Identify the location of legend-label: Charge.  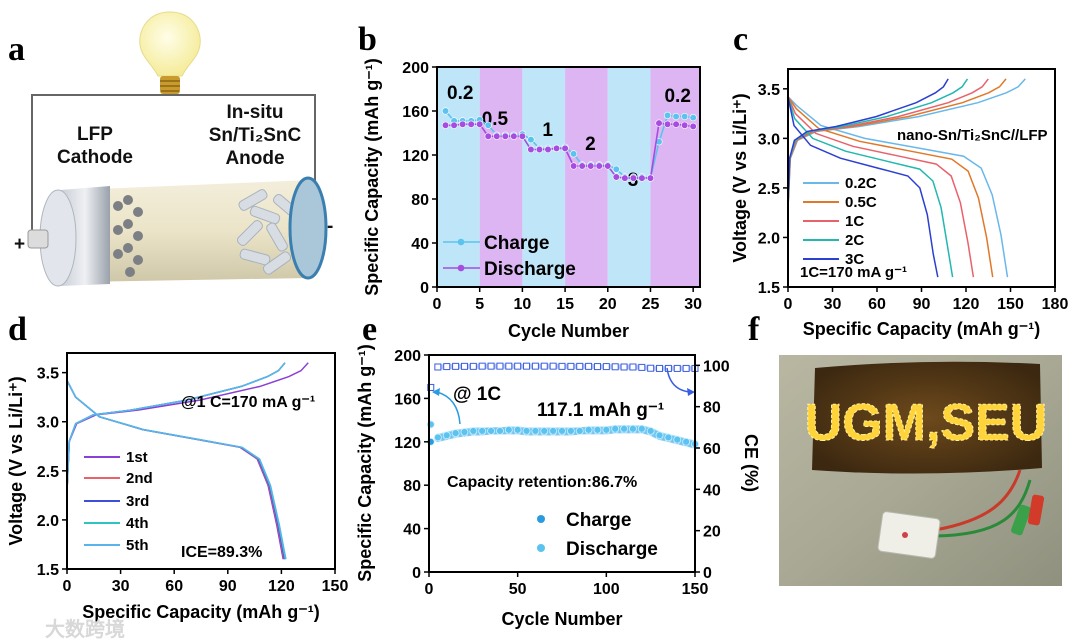
(598, 520).